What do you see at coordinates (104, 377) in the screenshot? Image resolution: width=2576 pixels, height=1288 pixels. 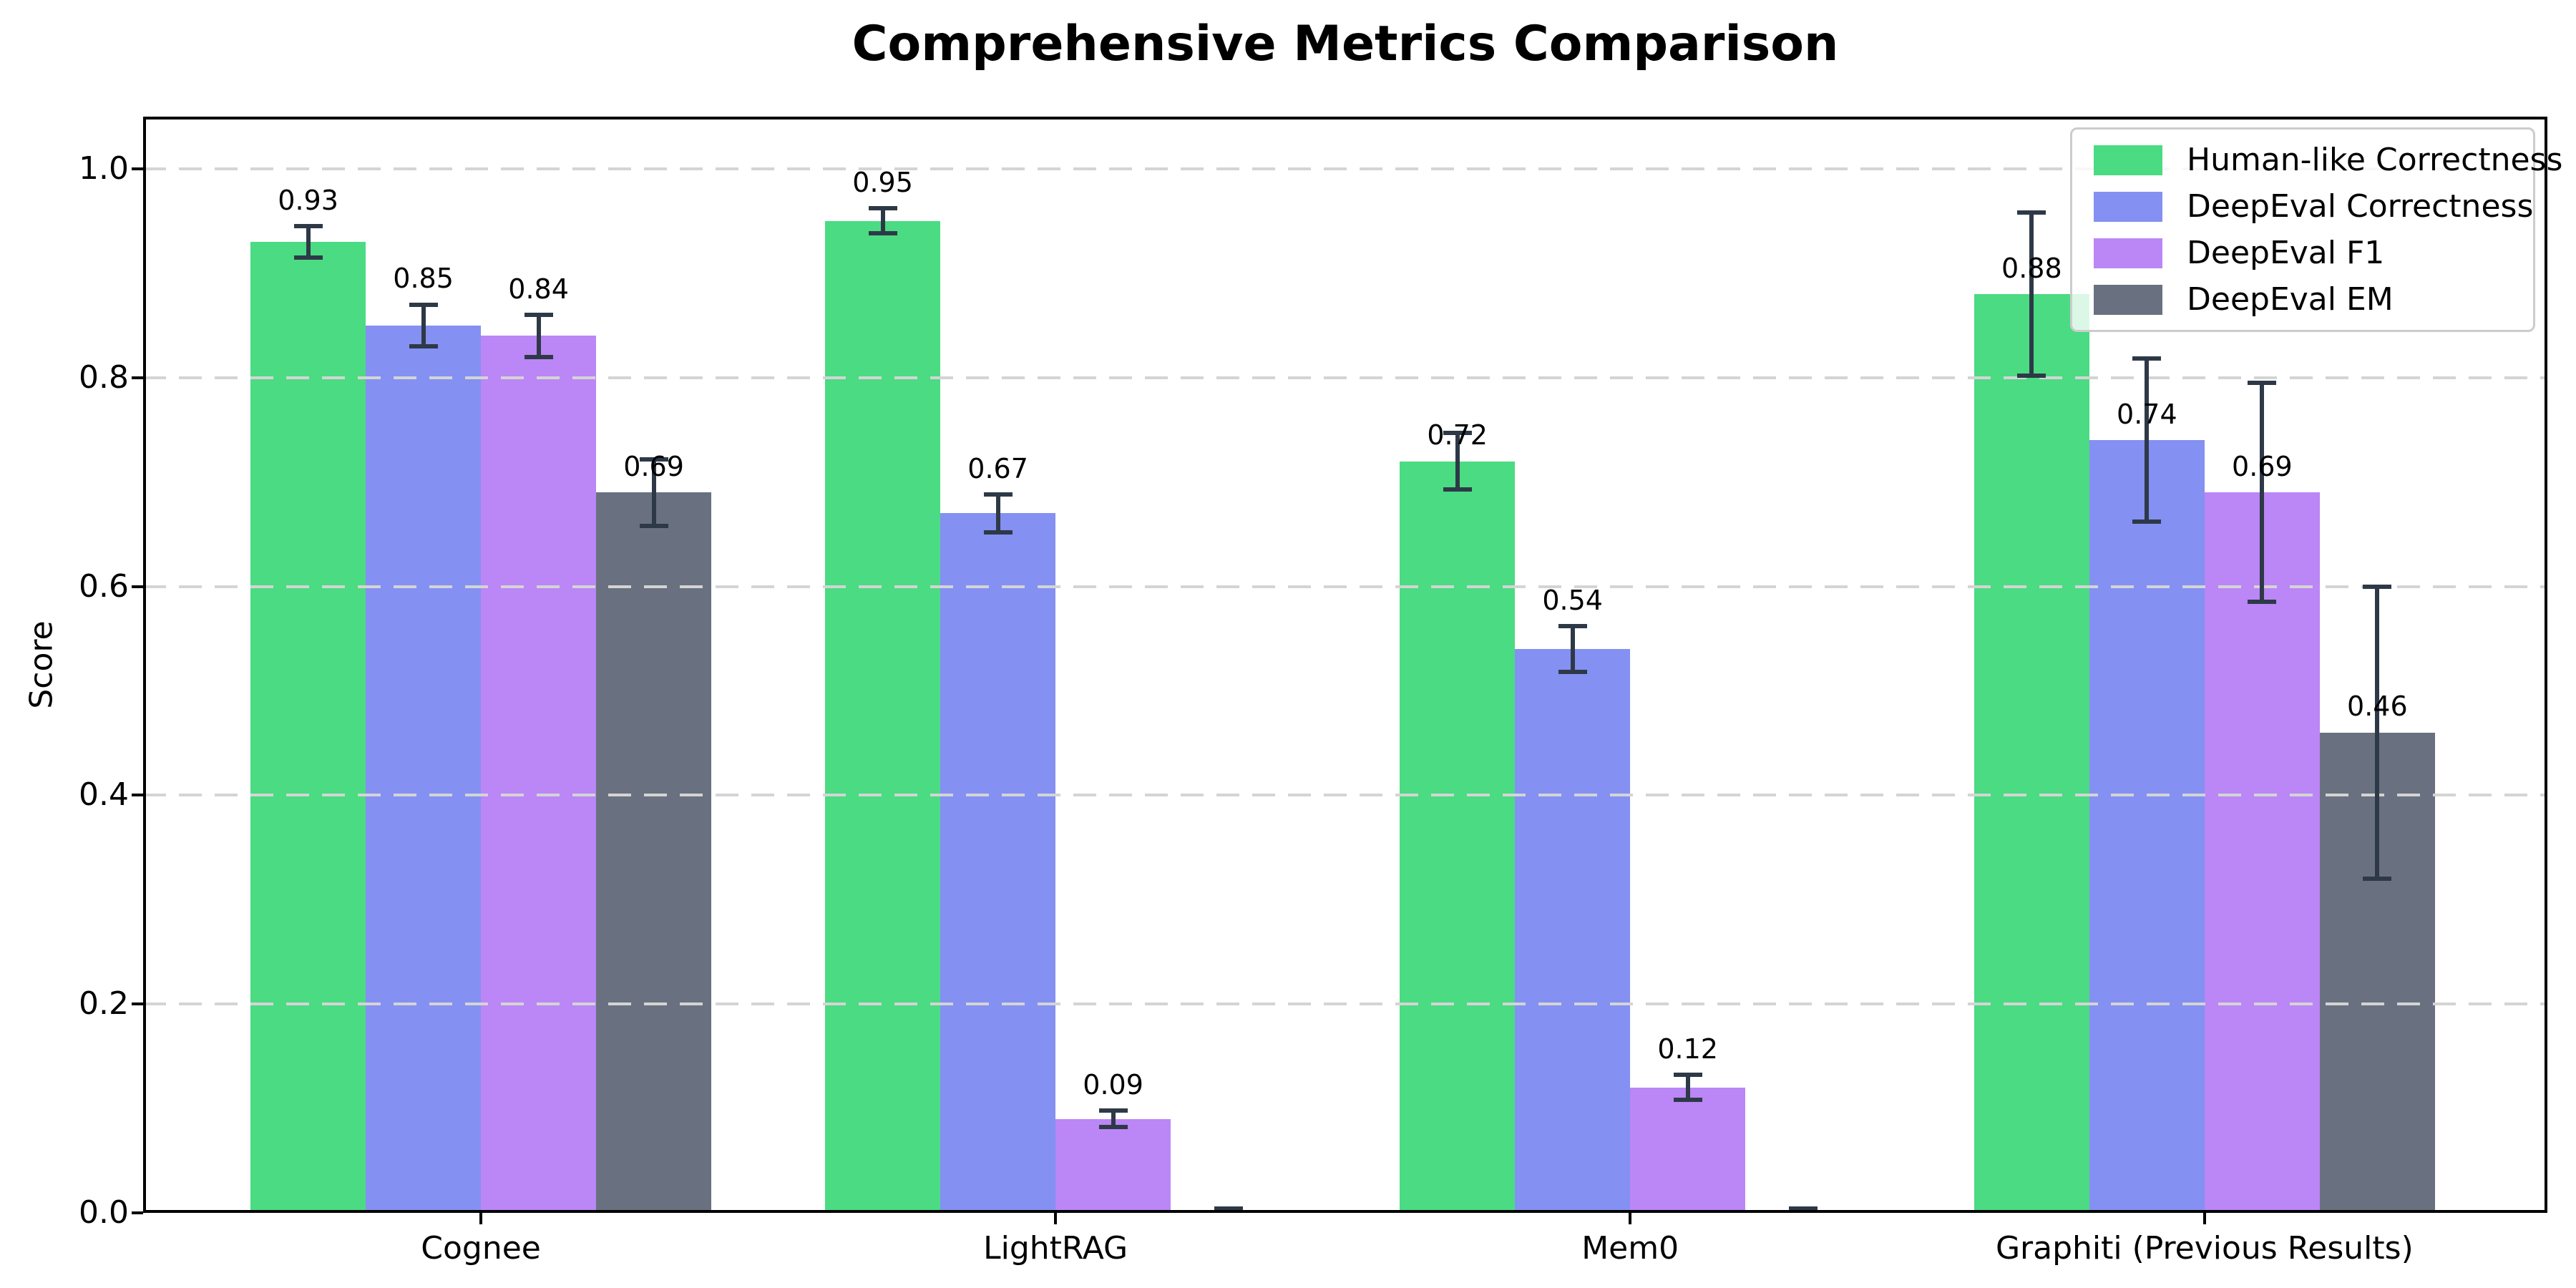 I see `y-tick-label: 0.8` at bounding box center [104, 377].